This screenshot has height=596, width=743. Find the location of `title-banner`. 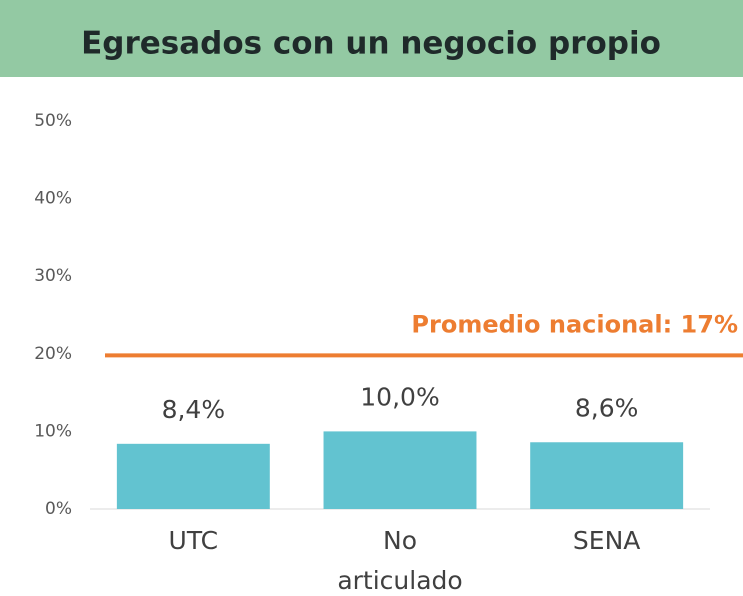

title-banner is located at coordinates (371, 38).